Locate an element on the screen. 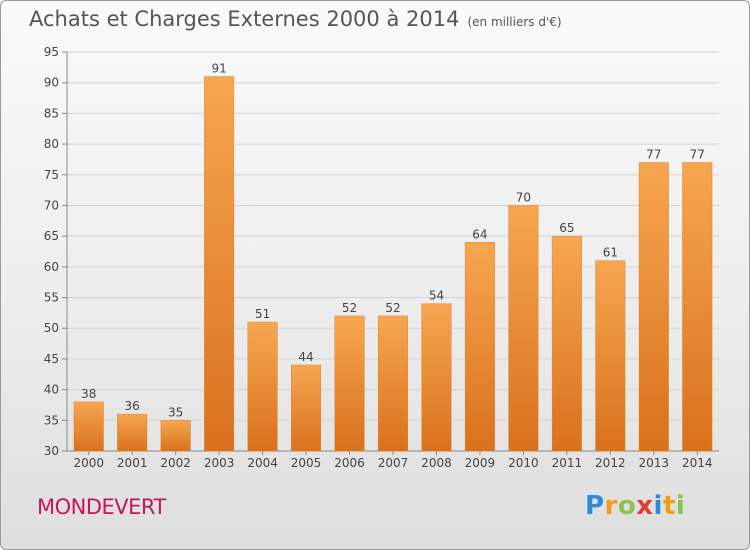  bar-value-label: 35 is located at coordinates (175, 412).